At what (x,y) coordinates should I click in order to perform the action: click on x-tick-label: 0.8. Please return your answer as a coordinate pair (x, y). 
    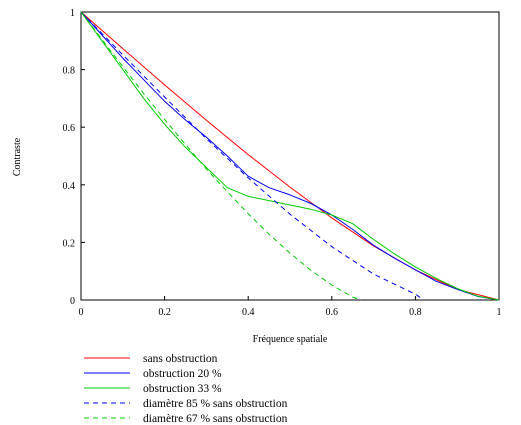
    Looking at the image, I should click on (415, 312).